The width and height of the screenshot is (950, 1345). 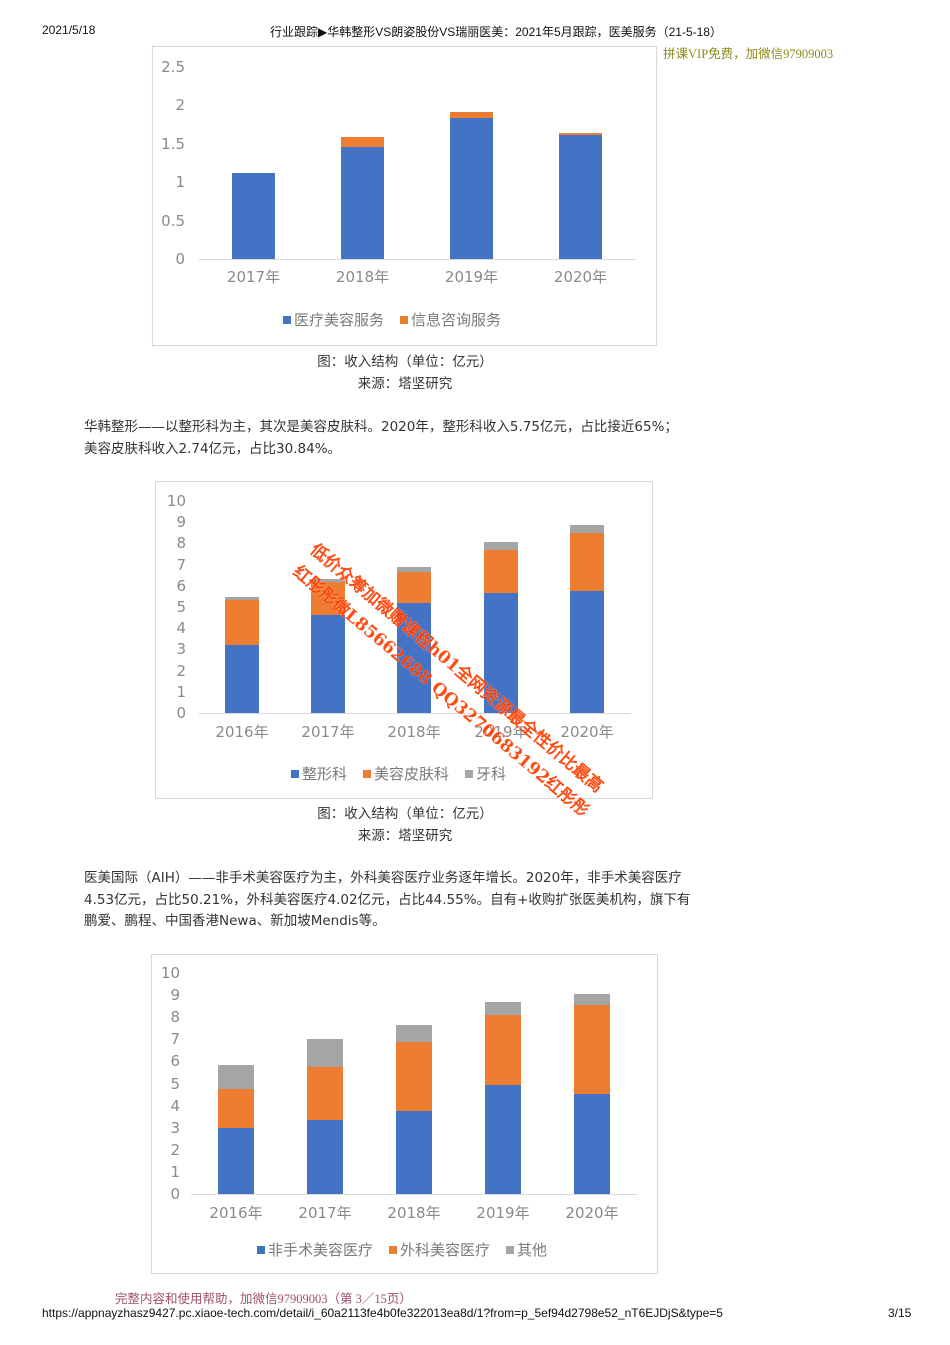 What do you see at coordinates (242, 732) in the screenshot?
I see `x-tick-label: 2016年` at bounding box center [242, 732].